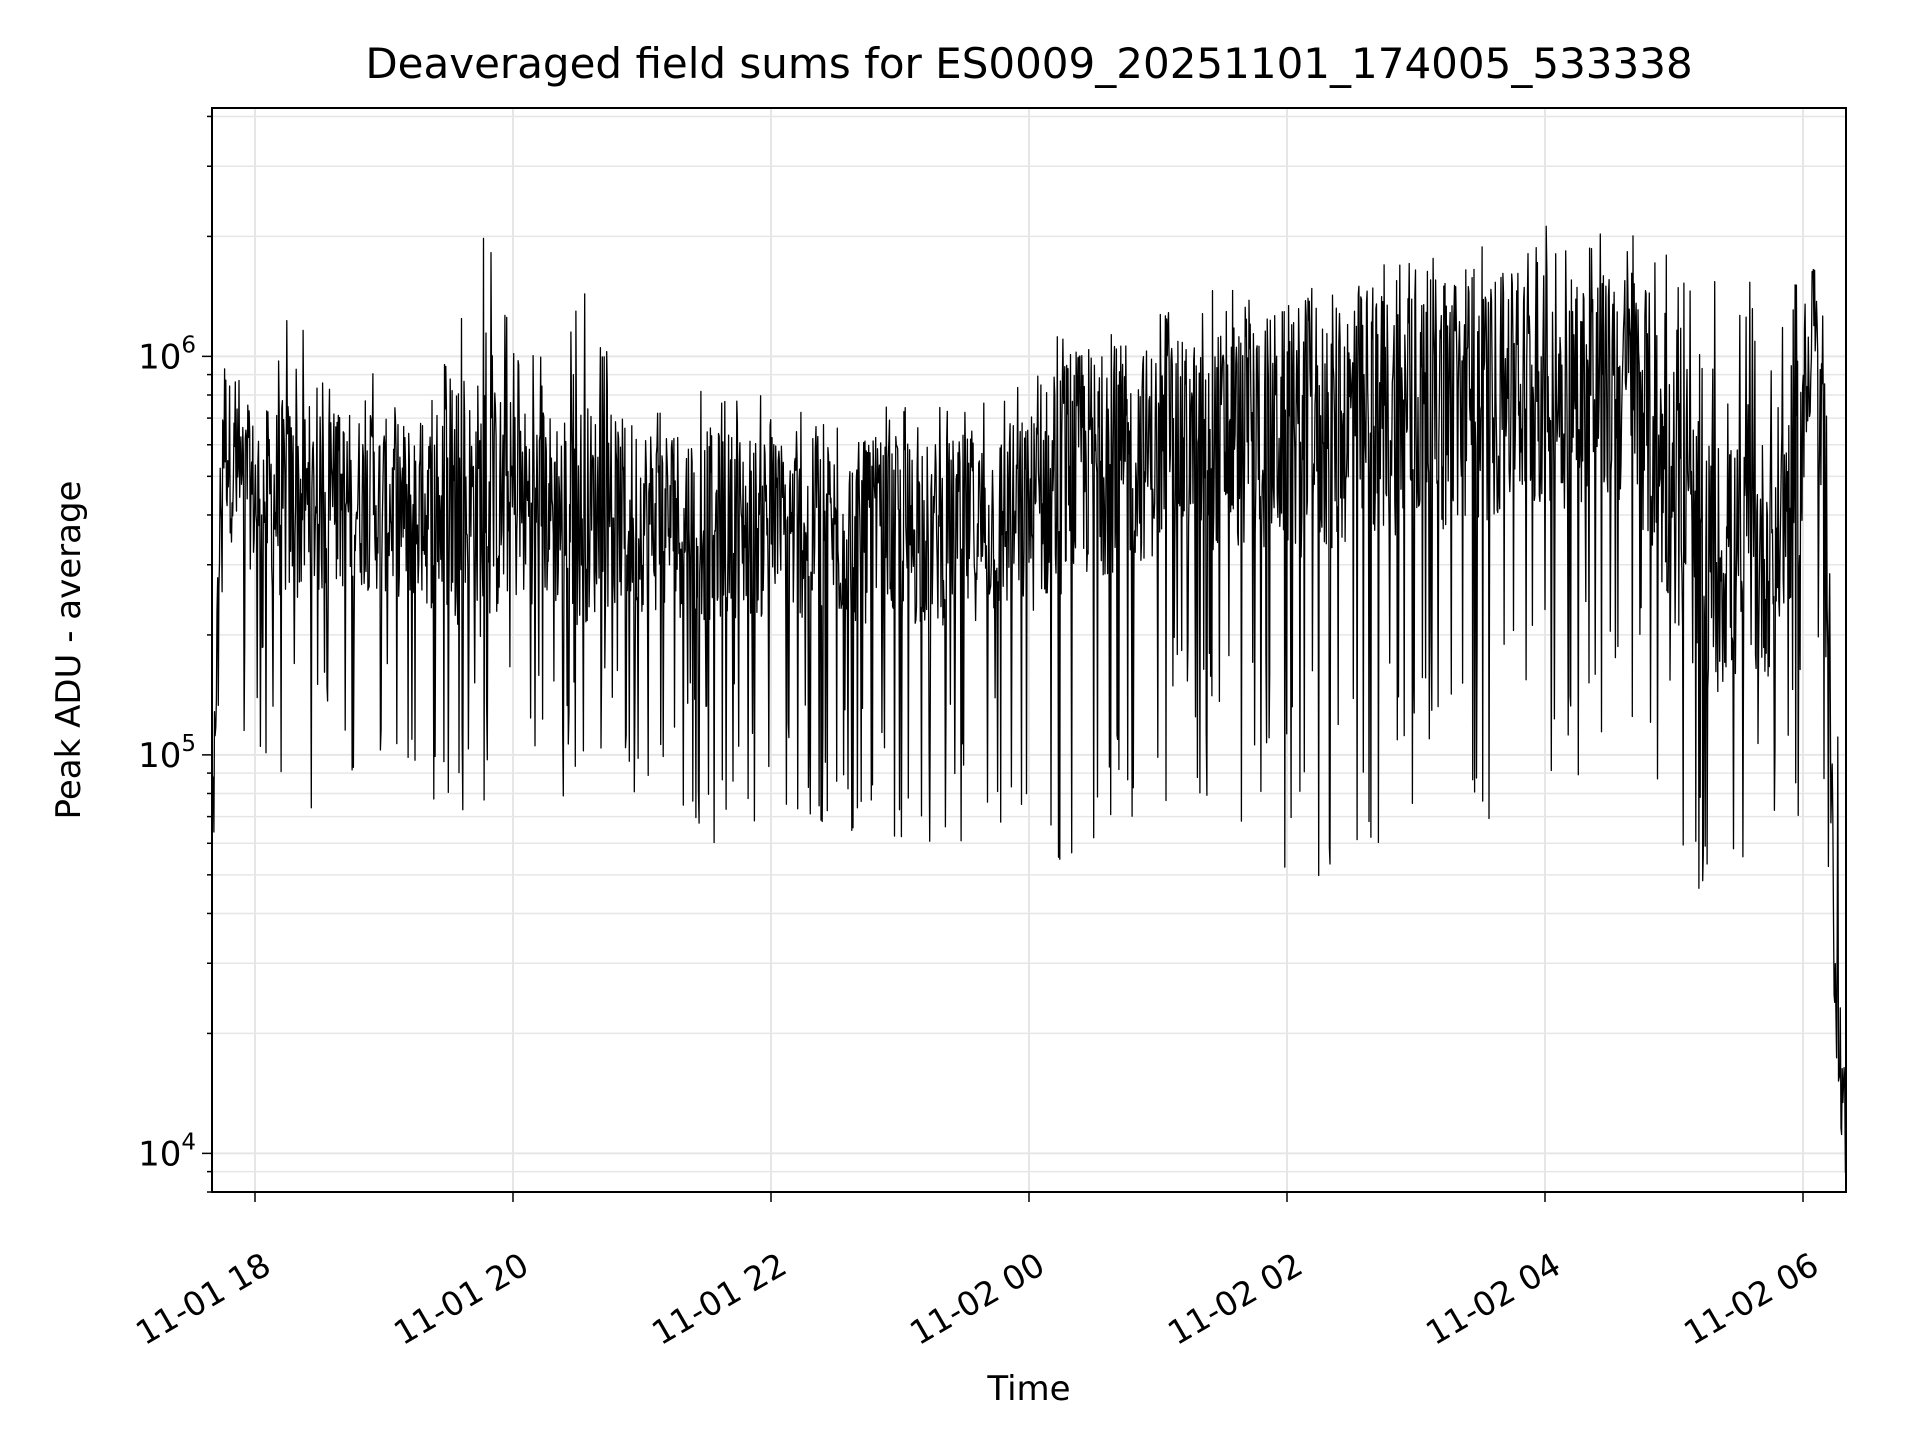  I want to click on y-tick-label: 10⁶, so click(167, 354).